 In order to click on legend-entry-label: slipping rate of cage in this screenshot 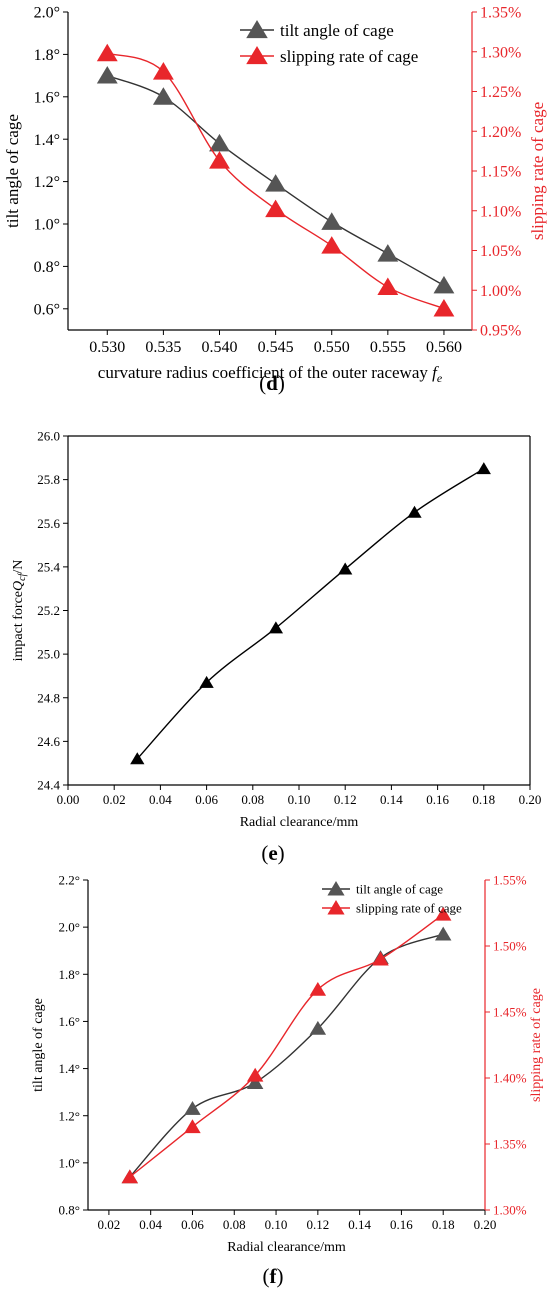, I will do `click(349, 56)`.